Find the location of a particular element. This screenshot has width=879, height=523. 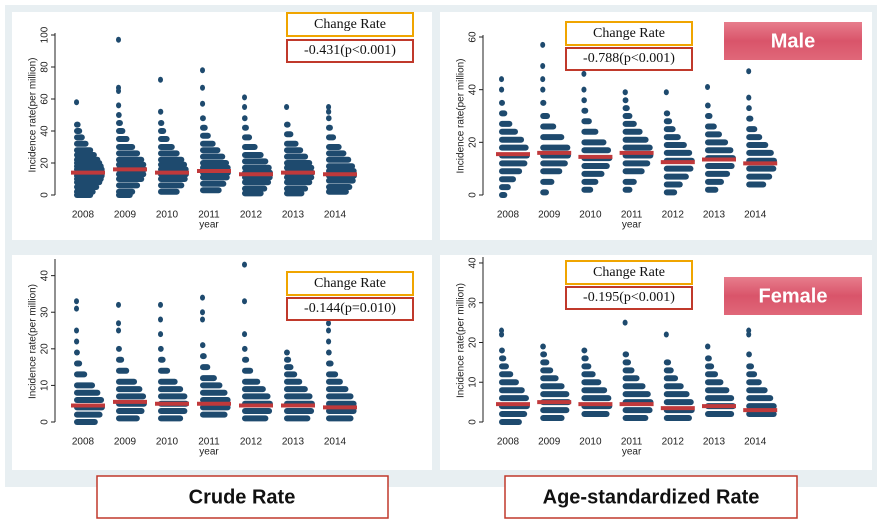

crude-button is located at coordinates (242, 497).